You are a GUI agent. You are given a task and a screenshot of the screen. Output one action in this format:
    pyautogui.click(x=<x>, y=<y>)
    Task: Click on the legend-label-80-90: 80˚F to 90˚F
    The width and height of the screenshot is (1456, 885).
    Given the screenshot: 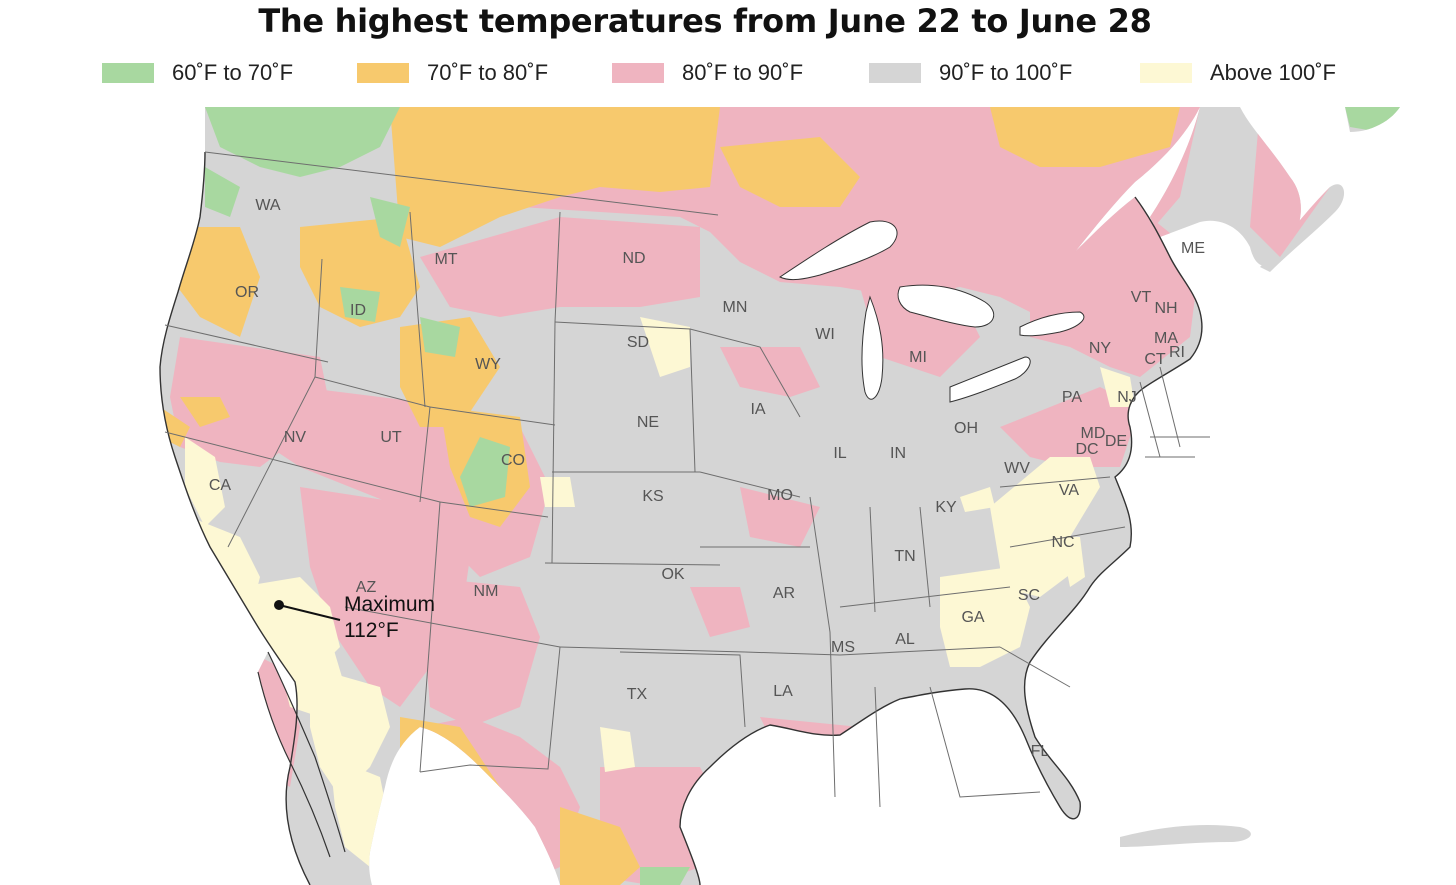 What is the action you would take?
    pyautogui.click(x=743, y=72)
    